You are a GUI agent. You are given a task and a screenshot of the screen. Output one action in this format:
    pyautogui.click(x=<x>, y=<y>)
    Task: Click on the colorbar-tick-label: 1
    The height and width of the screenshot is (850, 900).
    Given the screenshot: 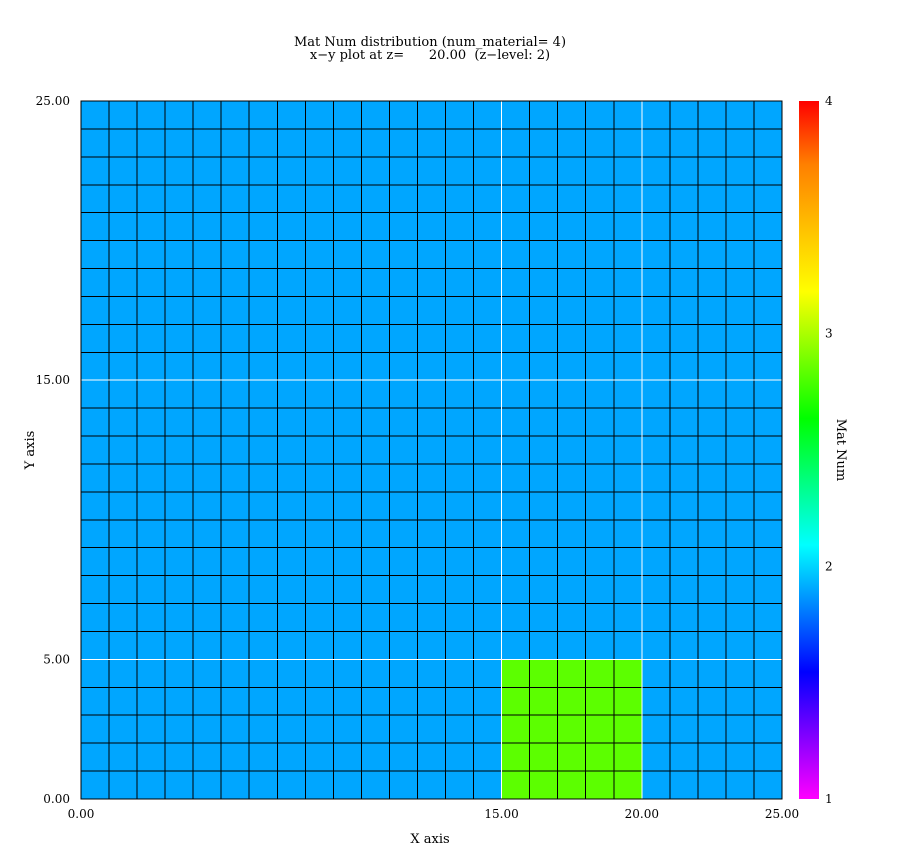 What is the action you would take?
    pyautogui.click(x=829, y=799)
    